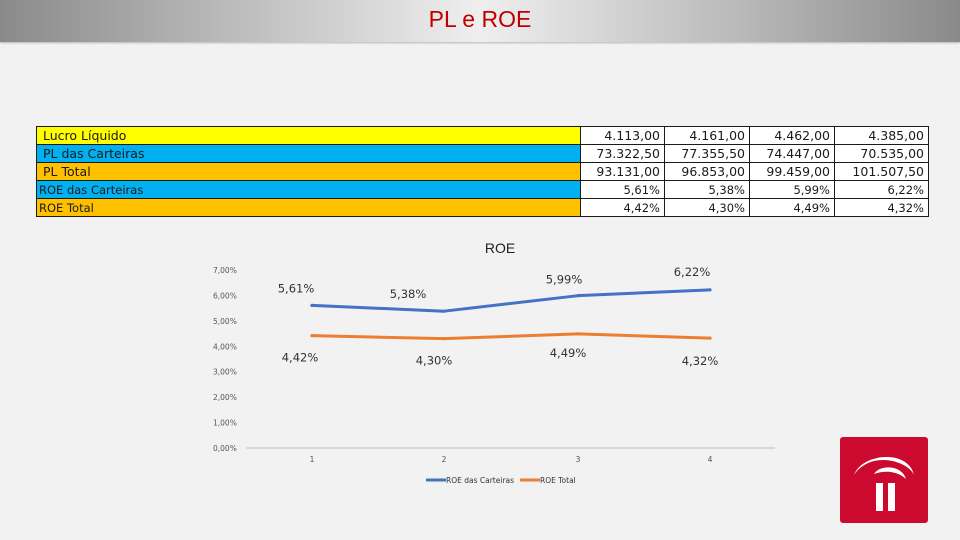  What do you see at coordinates (792, 135) in the screenshot?
I see `table-cell: 4.462,00` at bounding box center [792, 135].